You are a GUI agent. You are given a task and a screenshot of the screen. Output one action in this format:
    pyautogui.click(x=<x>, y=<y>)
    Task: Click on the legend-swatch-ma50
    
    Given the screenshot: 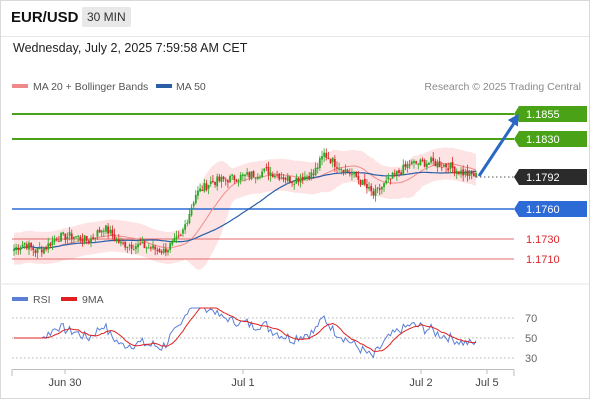 What is the action you would take?
    pyautogui.click(x=164, y=86)
    